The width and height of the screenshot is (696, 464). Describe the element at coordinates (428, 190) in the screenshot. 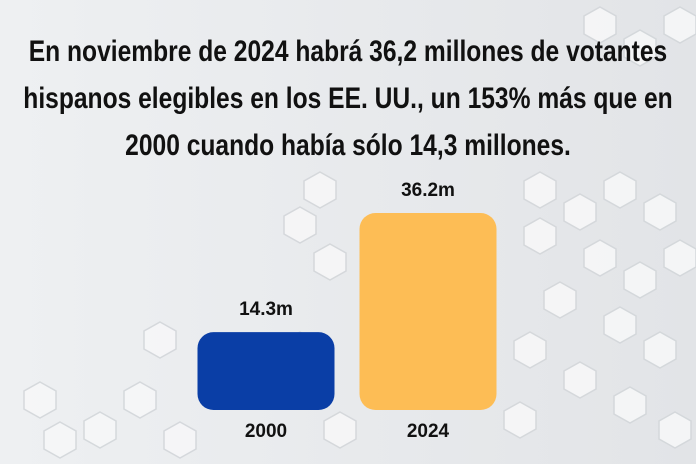

I see `data-label: 36.2m` at that location.